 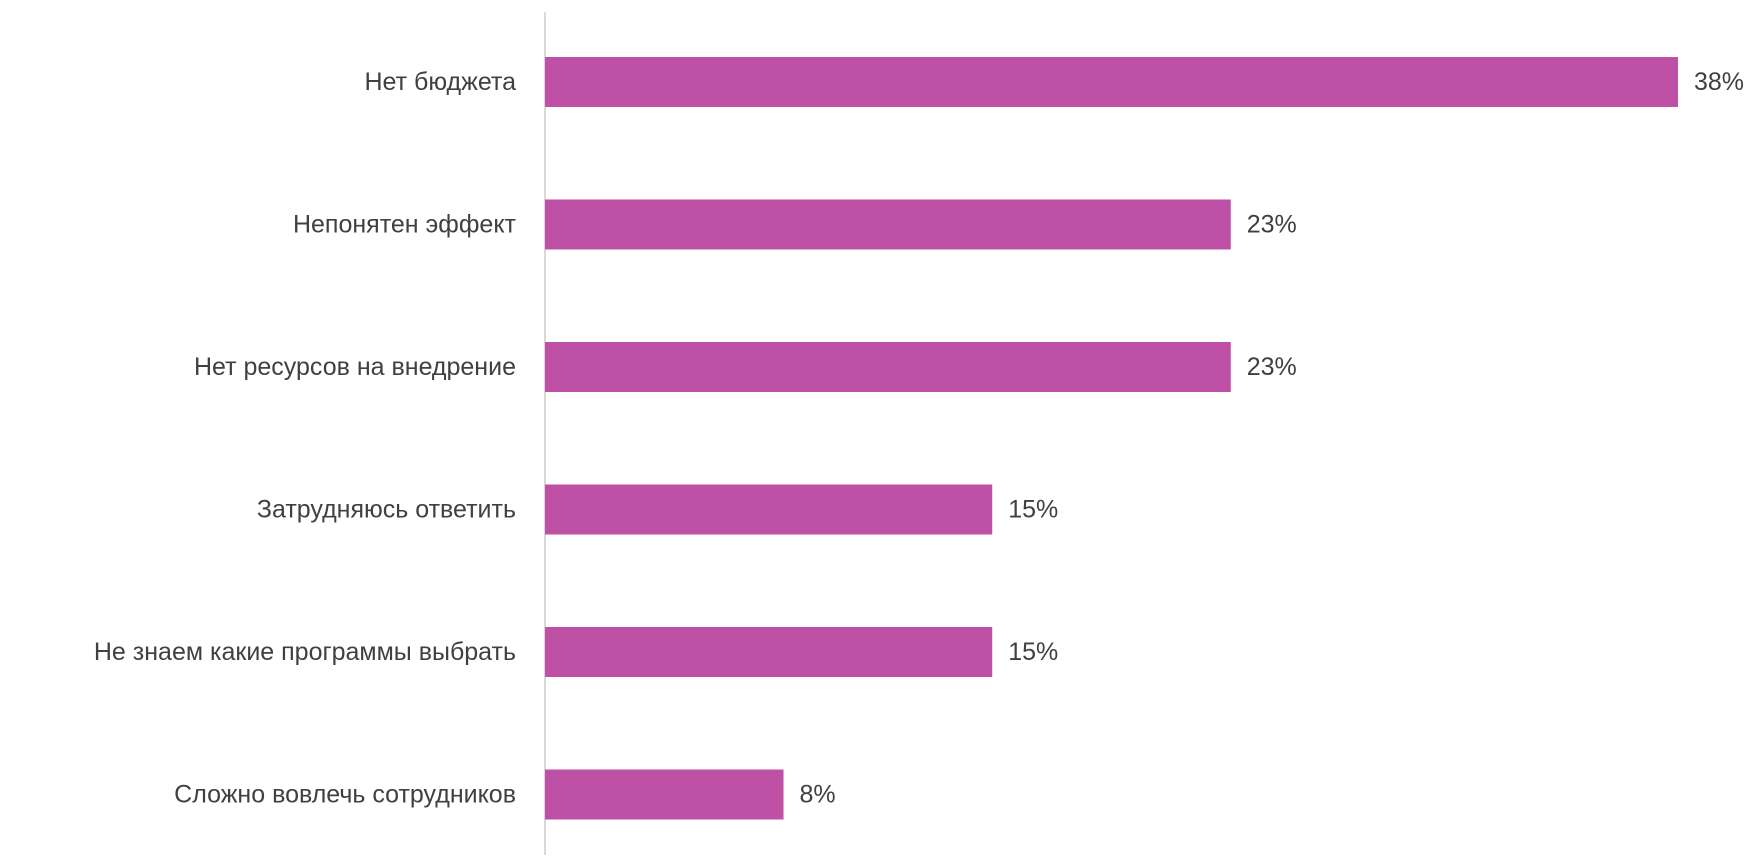 I want to click on category-label-3: Затрудняюсь ответить, so click(x=386, y=510).